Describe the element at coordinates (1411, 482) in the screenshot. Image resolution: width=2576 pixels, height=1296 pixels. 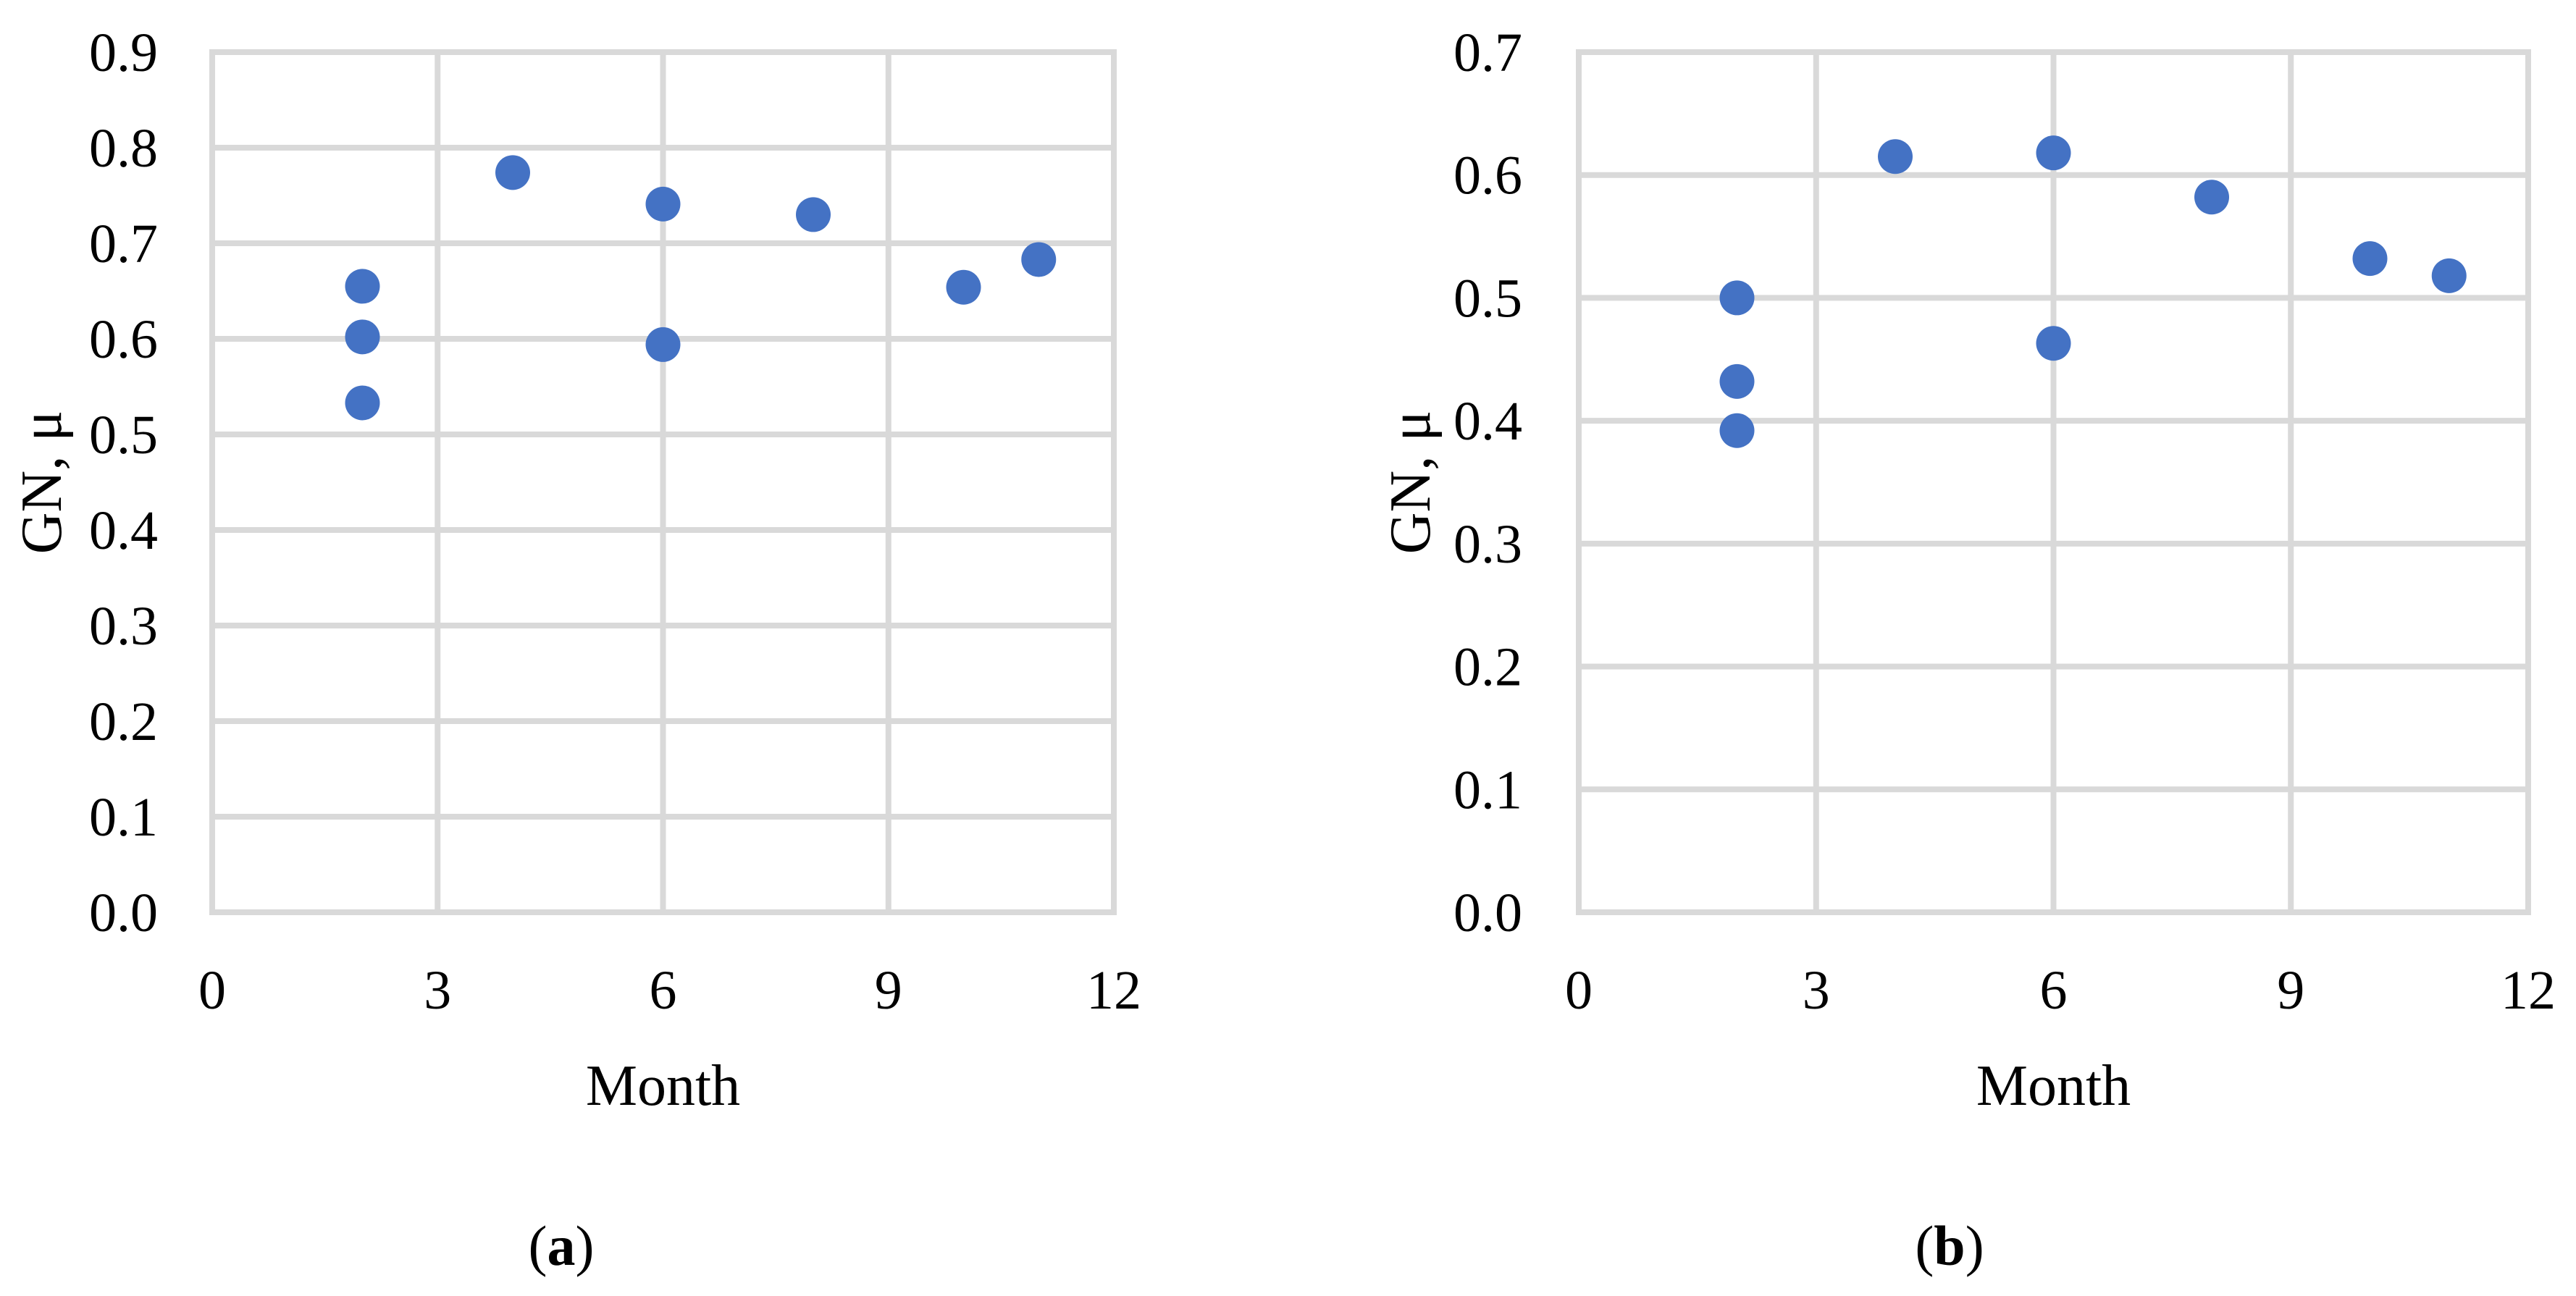
I see `y-axis-title-b: GN, μ` at that location.